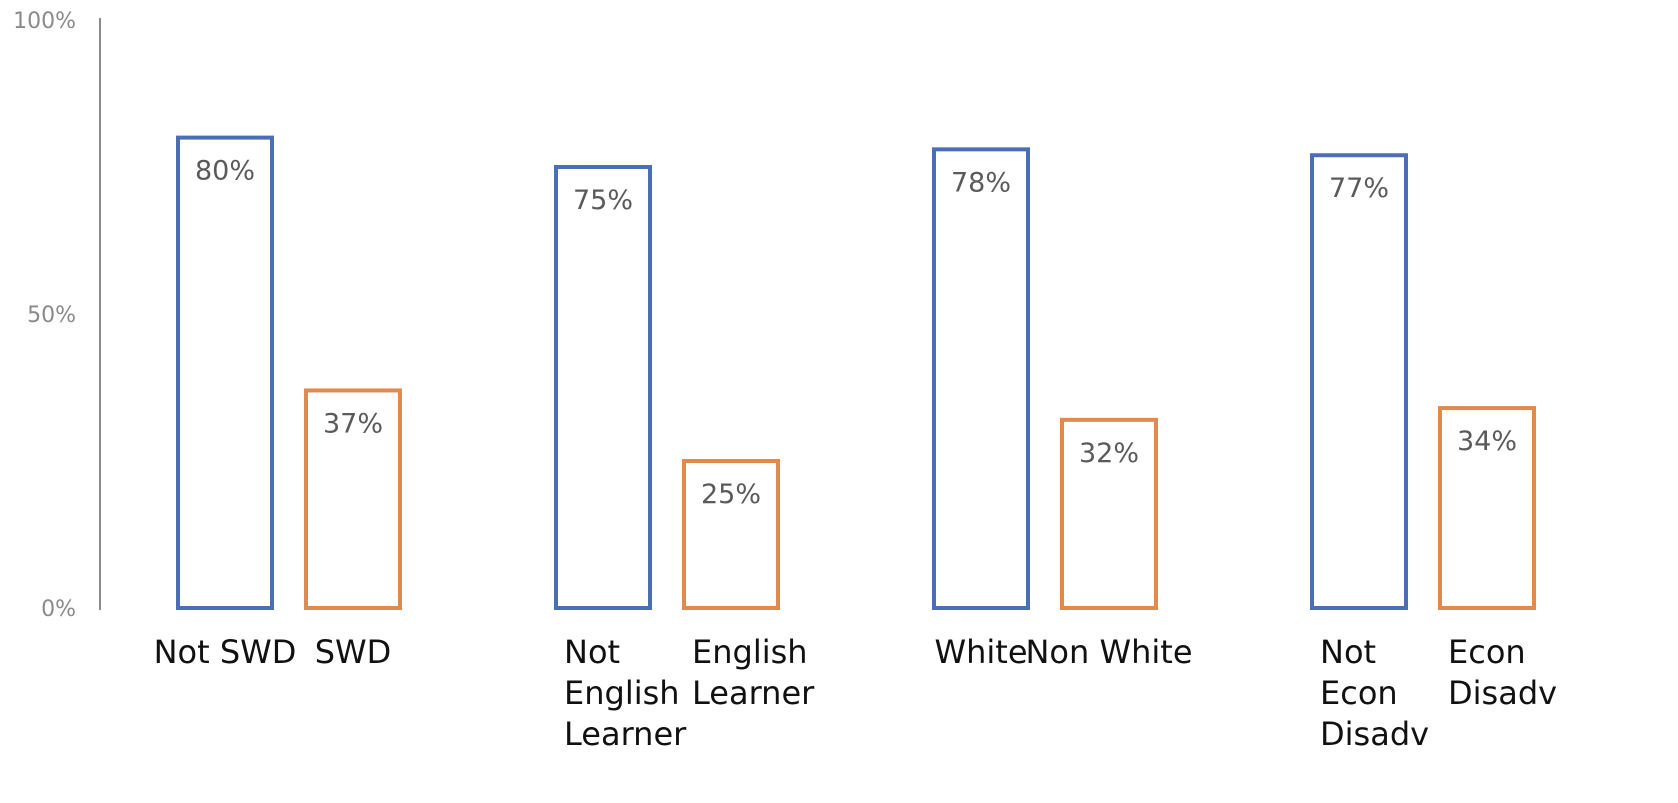 The height and width of the screenshot is (803, 1678). What do you see at coordinates (51, 315) in the screenshot?
I see `y-tick-label: 50%` at bounding box center [51, 315].